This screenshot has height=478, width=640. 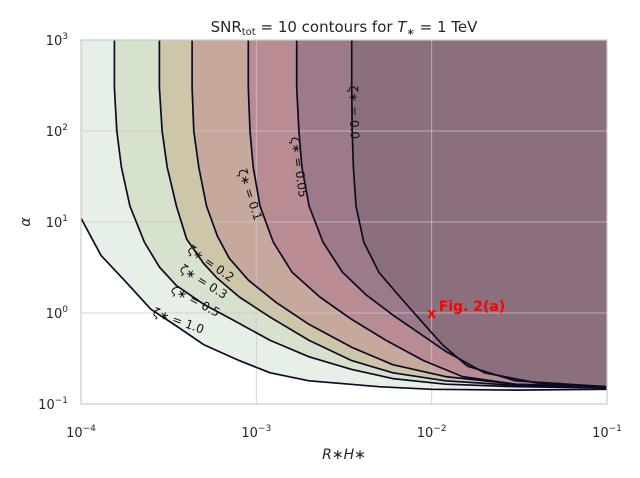 I want to click on y-tick-label: 10¹, so click(x=57, y=222).